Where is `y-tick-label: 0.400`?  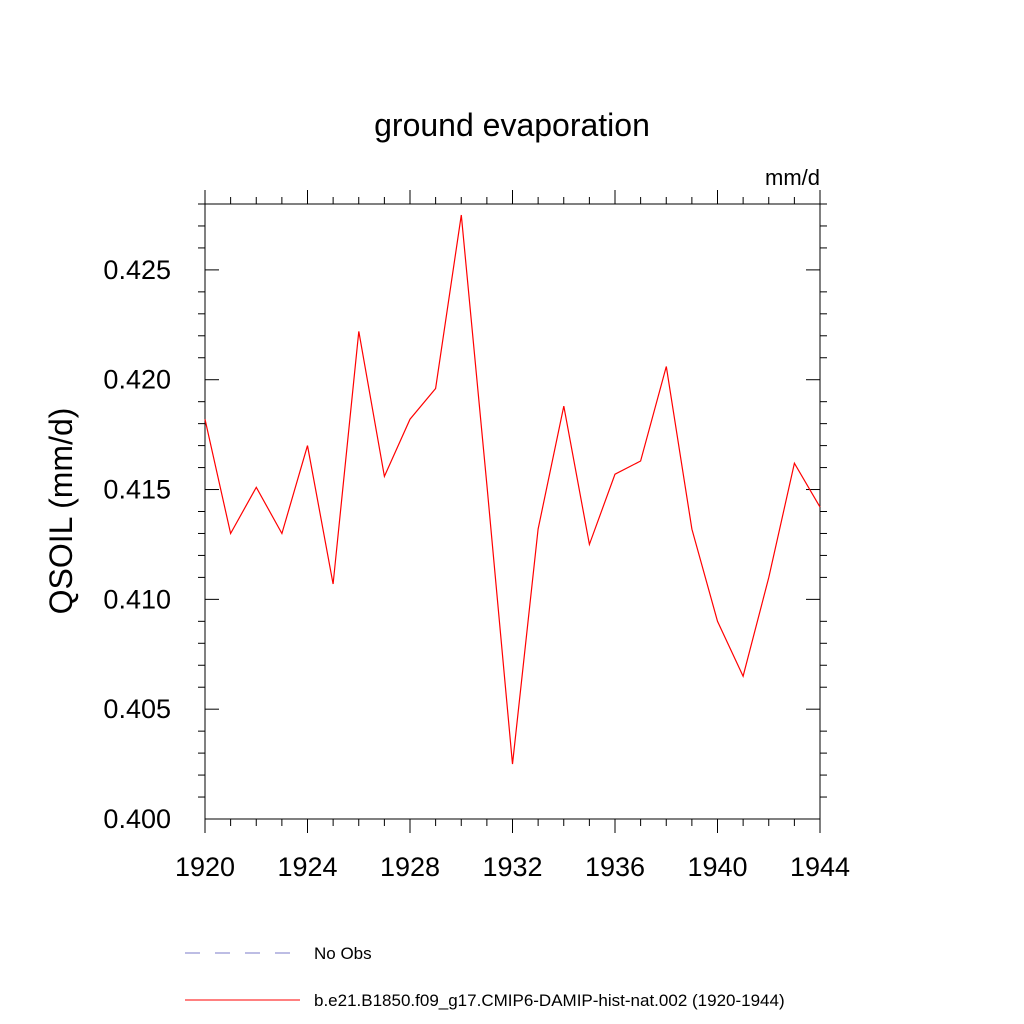 y-tick-label: 0.400 is located at coordinates (137, 819).